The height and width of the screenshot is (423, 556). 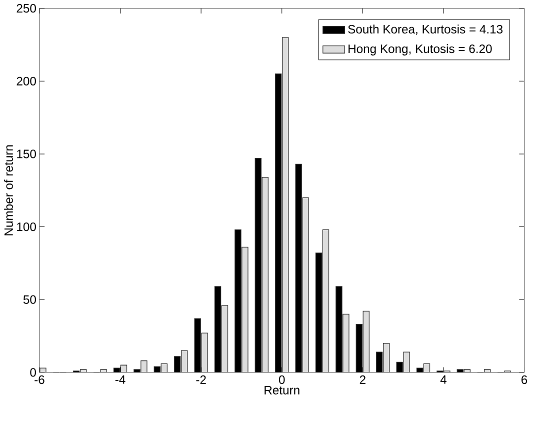 What do you see at coordinates (33, 372) in the screenshot?
I see `y-tick-label: 0` at bounding box center [33, 372].